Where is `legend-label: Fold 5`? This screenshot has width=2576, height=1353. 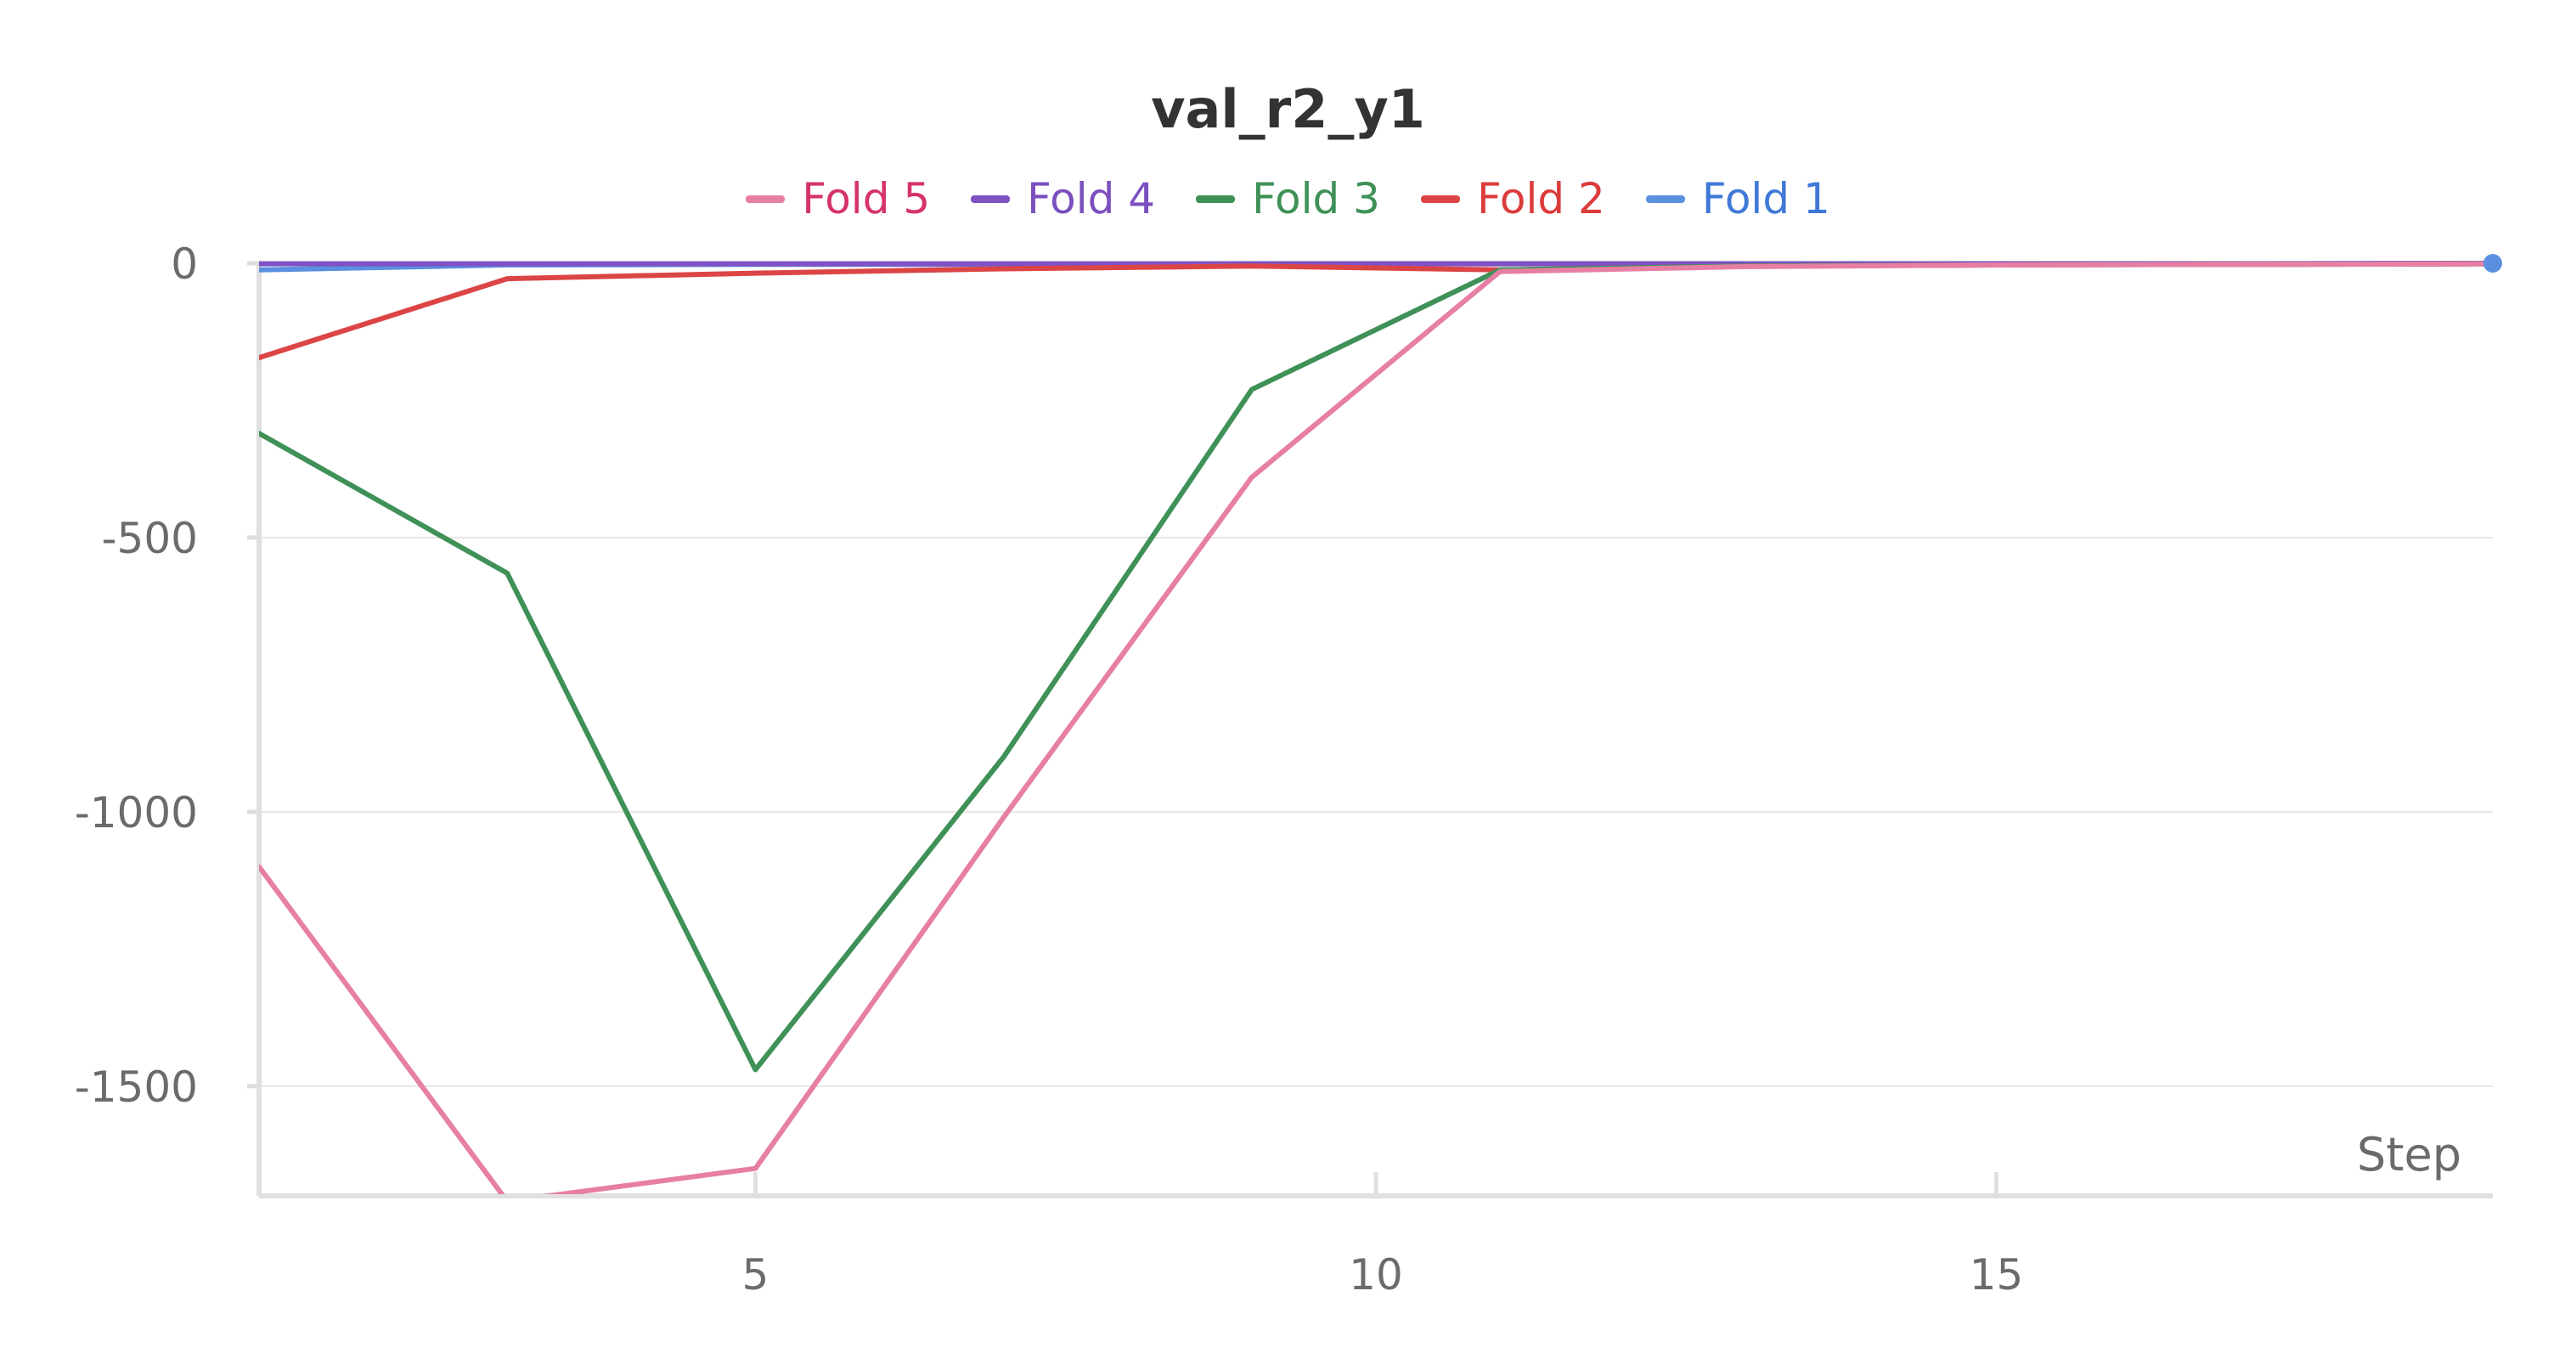 legend-label: Fold 5 is located at coordinates (866, 198).